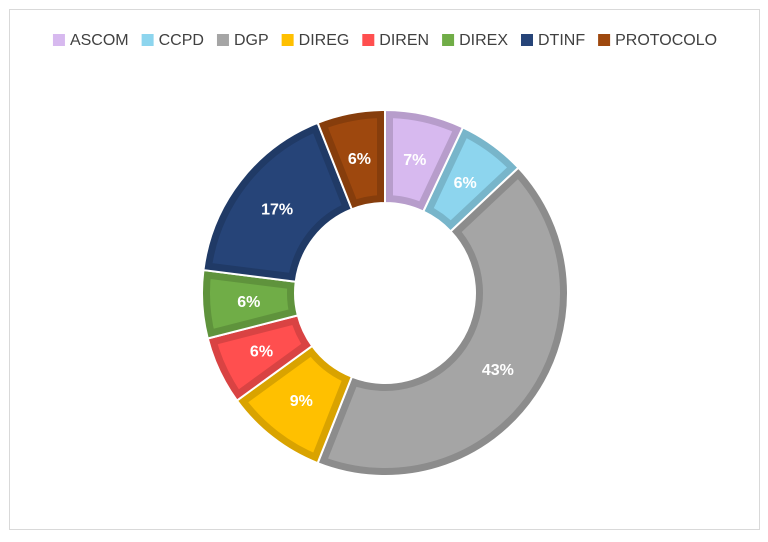 The width and height of the screenshot is (768, 542). Describe the element at coordinates (404, 40) in the screenshot. I see `legend-label: DIREN` at that location.